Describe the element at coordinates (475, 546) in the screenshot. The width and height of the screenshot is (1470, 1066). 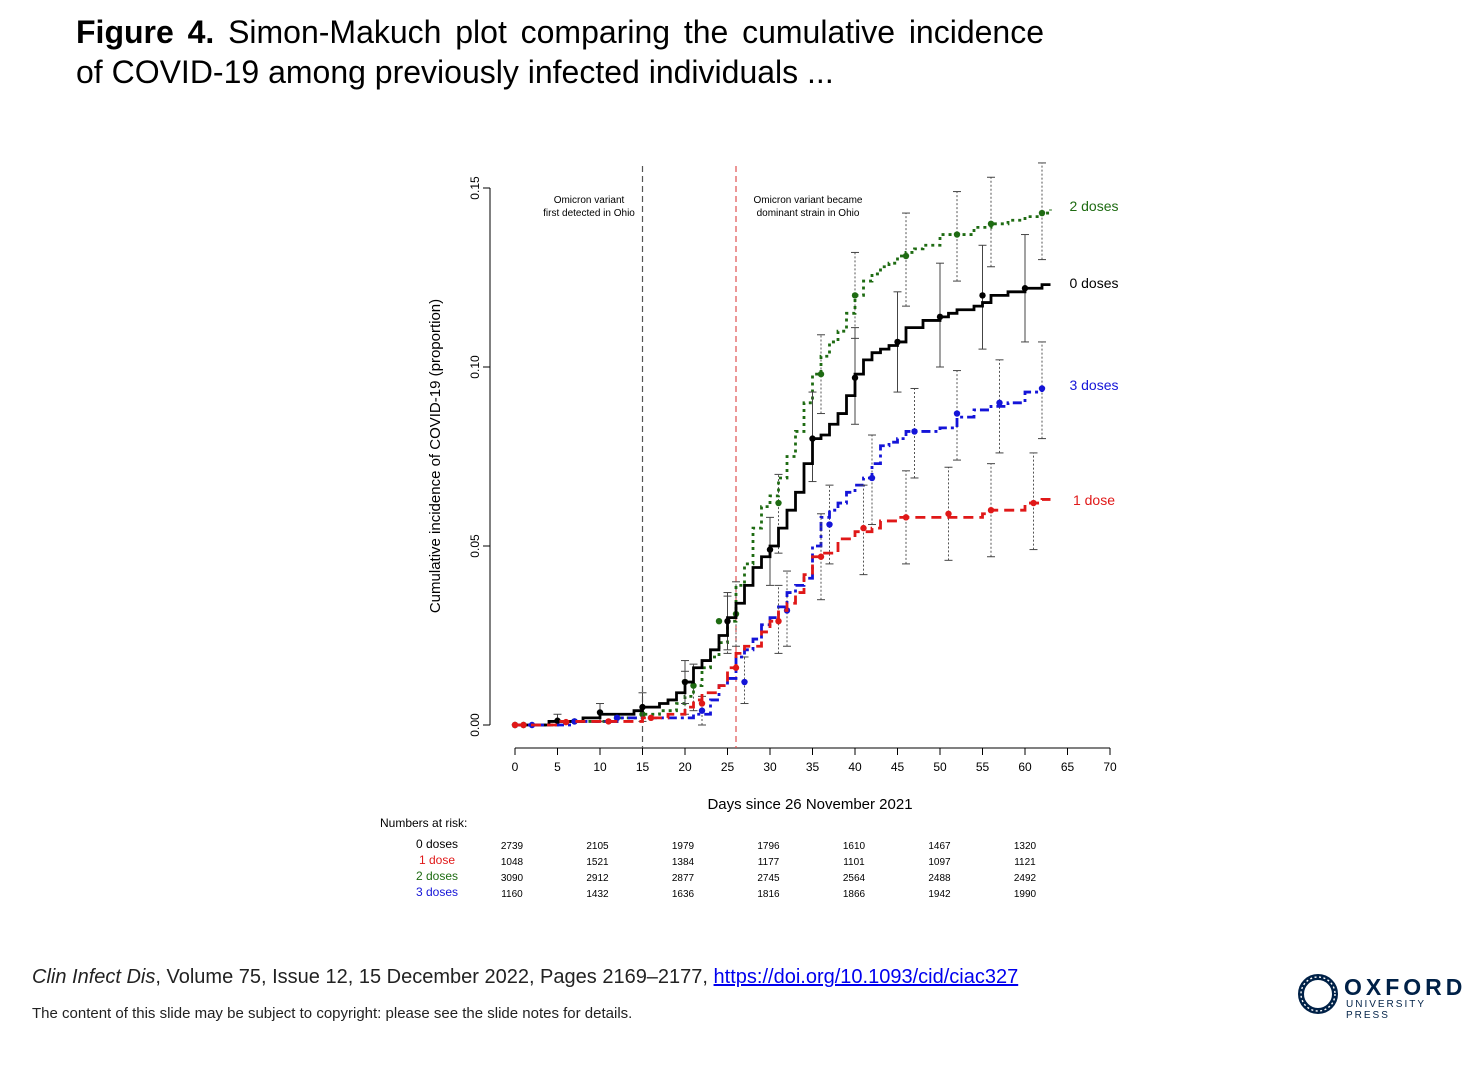
I see `y-tick-label: 0.05` at that location.